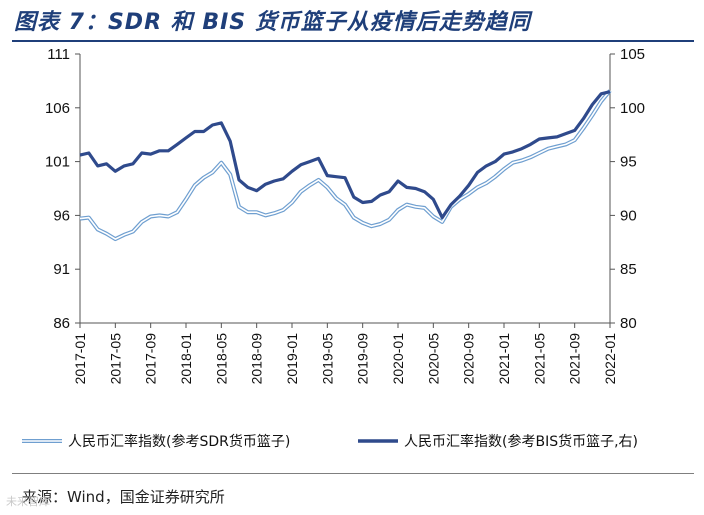  I want to click on x-tick-label: 2021-05, so click(539, 359).